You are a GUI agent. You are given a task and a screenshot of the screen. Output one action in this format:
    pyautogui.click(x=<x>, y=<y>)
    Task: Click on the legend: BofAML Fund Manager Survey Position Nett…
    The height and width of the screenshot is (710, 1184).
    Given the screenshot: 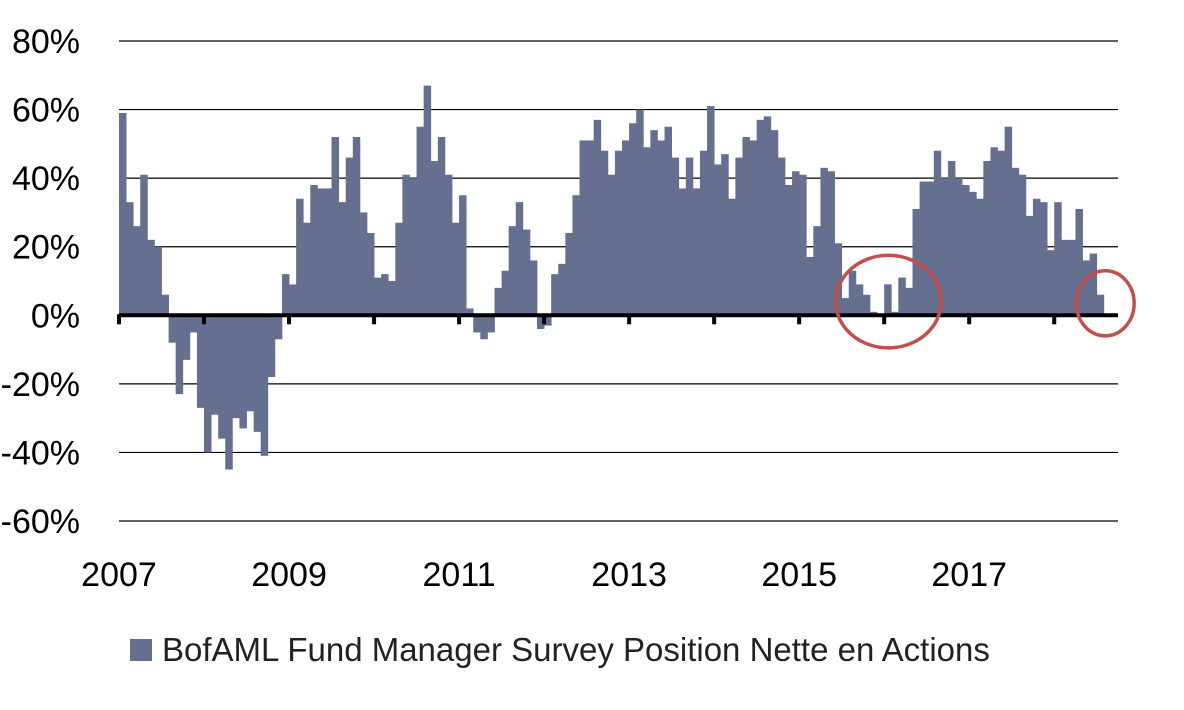 What is the action you would take?
    pyautogui.click(x=560, y=650)
    